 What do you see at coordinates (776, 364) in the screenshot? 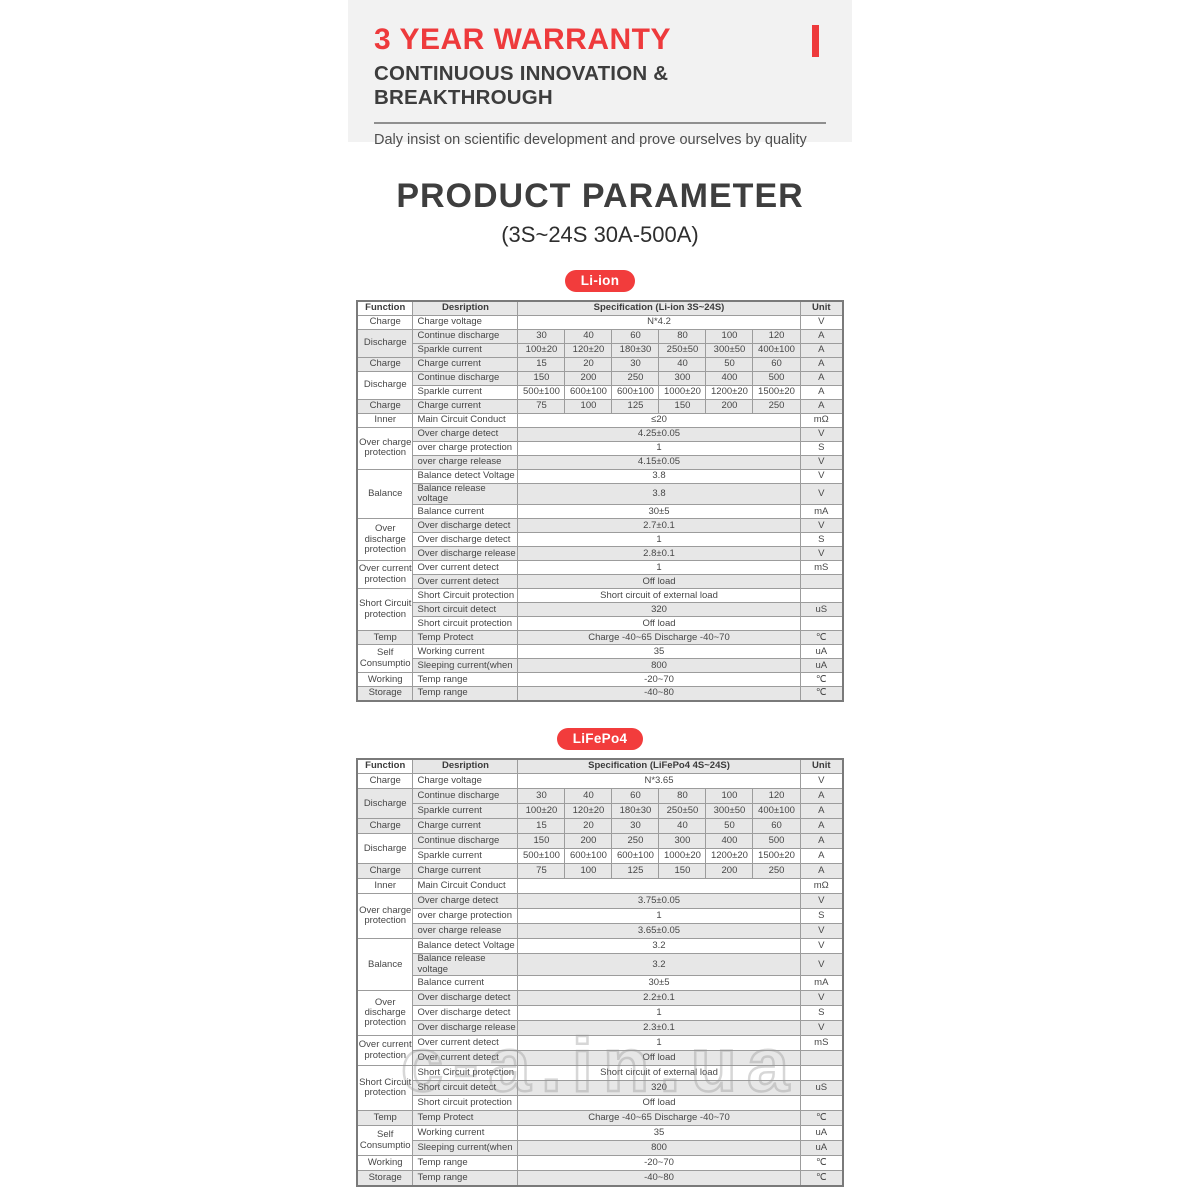
I see `spec-cell: 60` at bounding box center [776, 364].